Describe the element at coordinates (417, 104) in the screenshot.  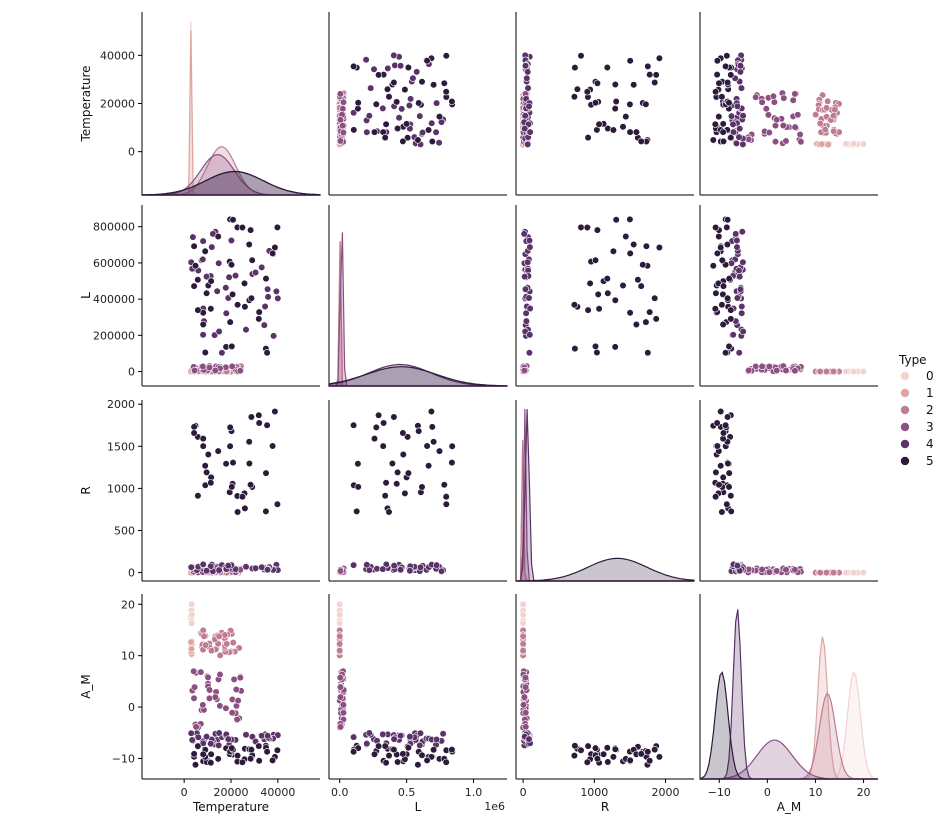
I see `panel-Temperature-vs-L` at that location.